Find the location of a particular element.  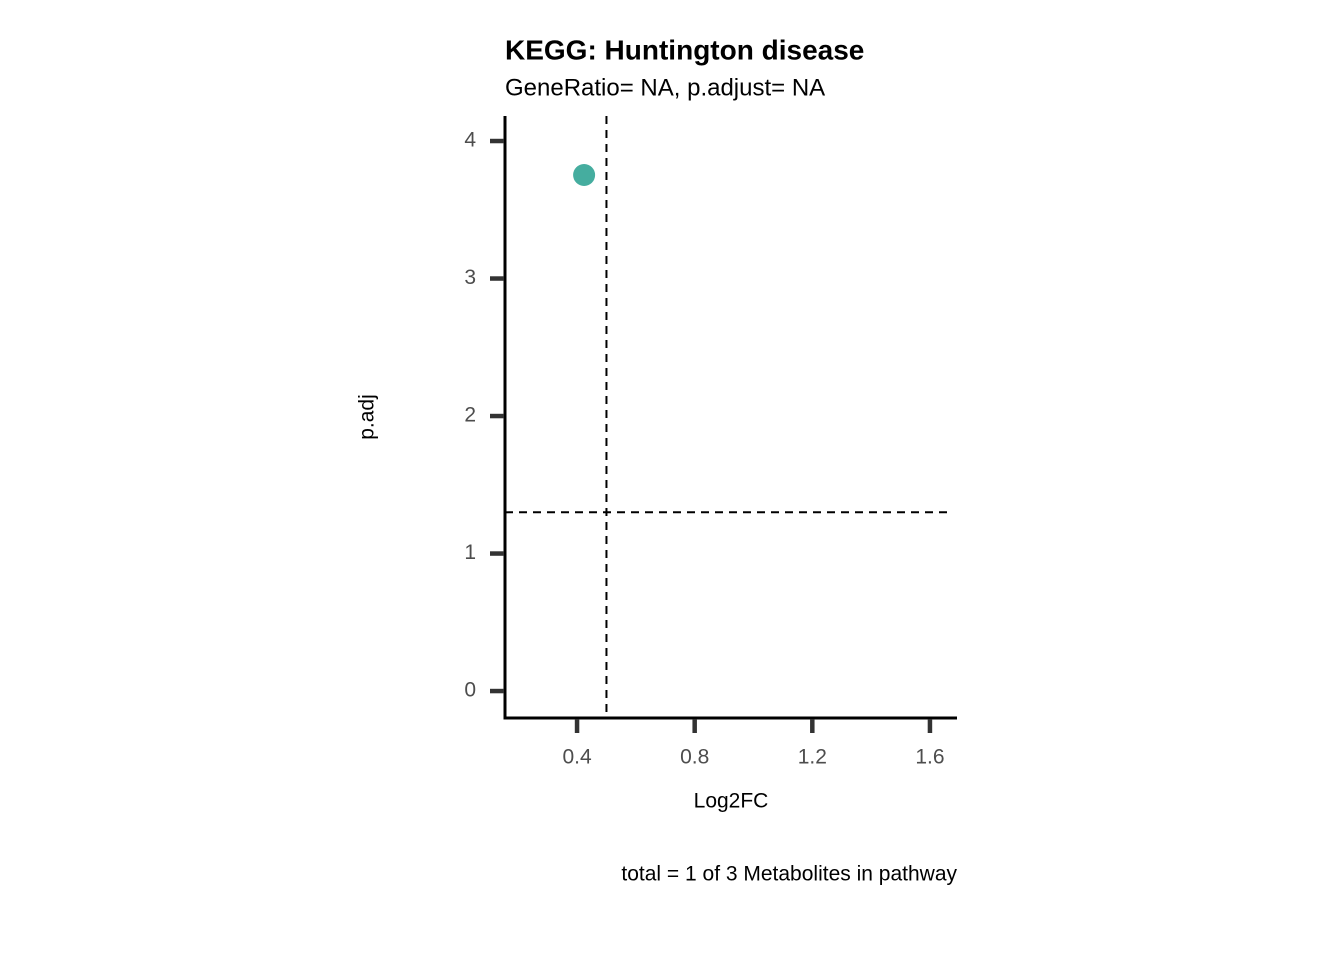

caption: total = 1 of 3 Metabolites in pathway is located at coordinates (789, 874).